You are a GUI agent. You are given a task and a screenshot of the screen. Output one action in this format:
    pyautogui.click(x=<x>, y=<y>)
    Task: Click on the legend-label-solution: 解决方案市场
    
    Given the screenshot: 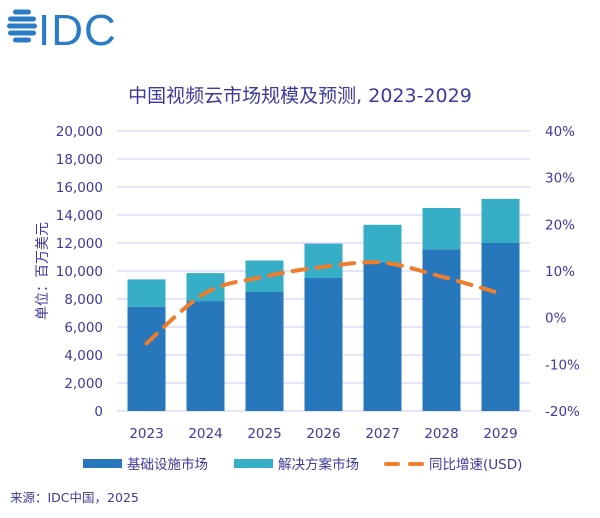 What is the action you would take?
    pyautogui.click(x=318, y=464)
    